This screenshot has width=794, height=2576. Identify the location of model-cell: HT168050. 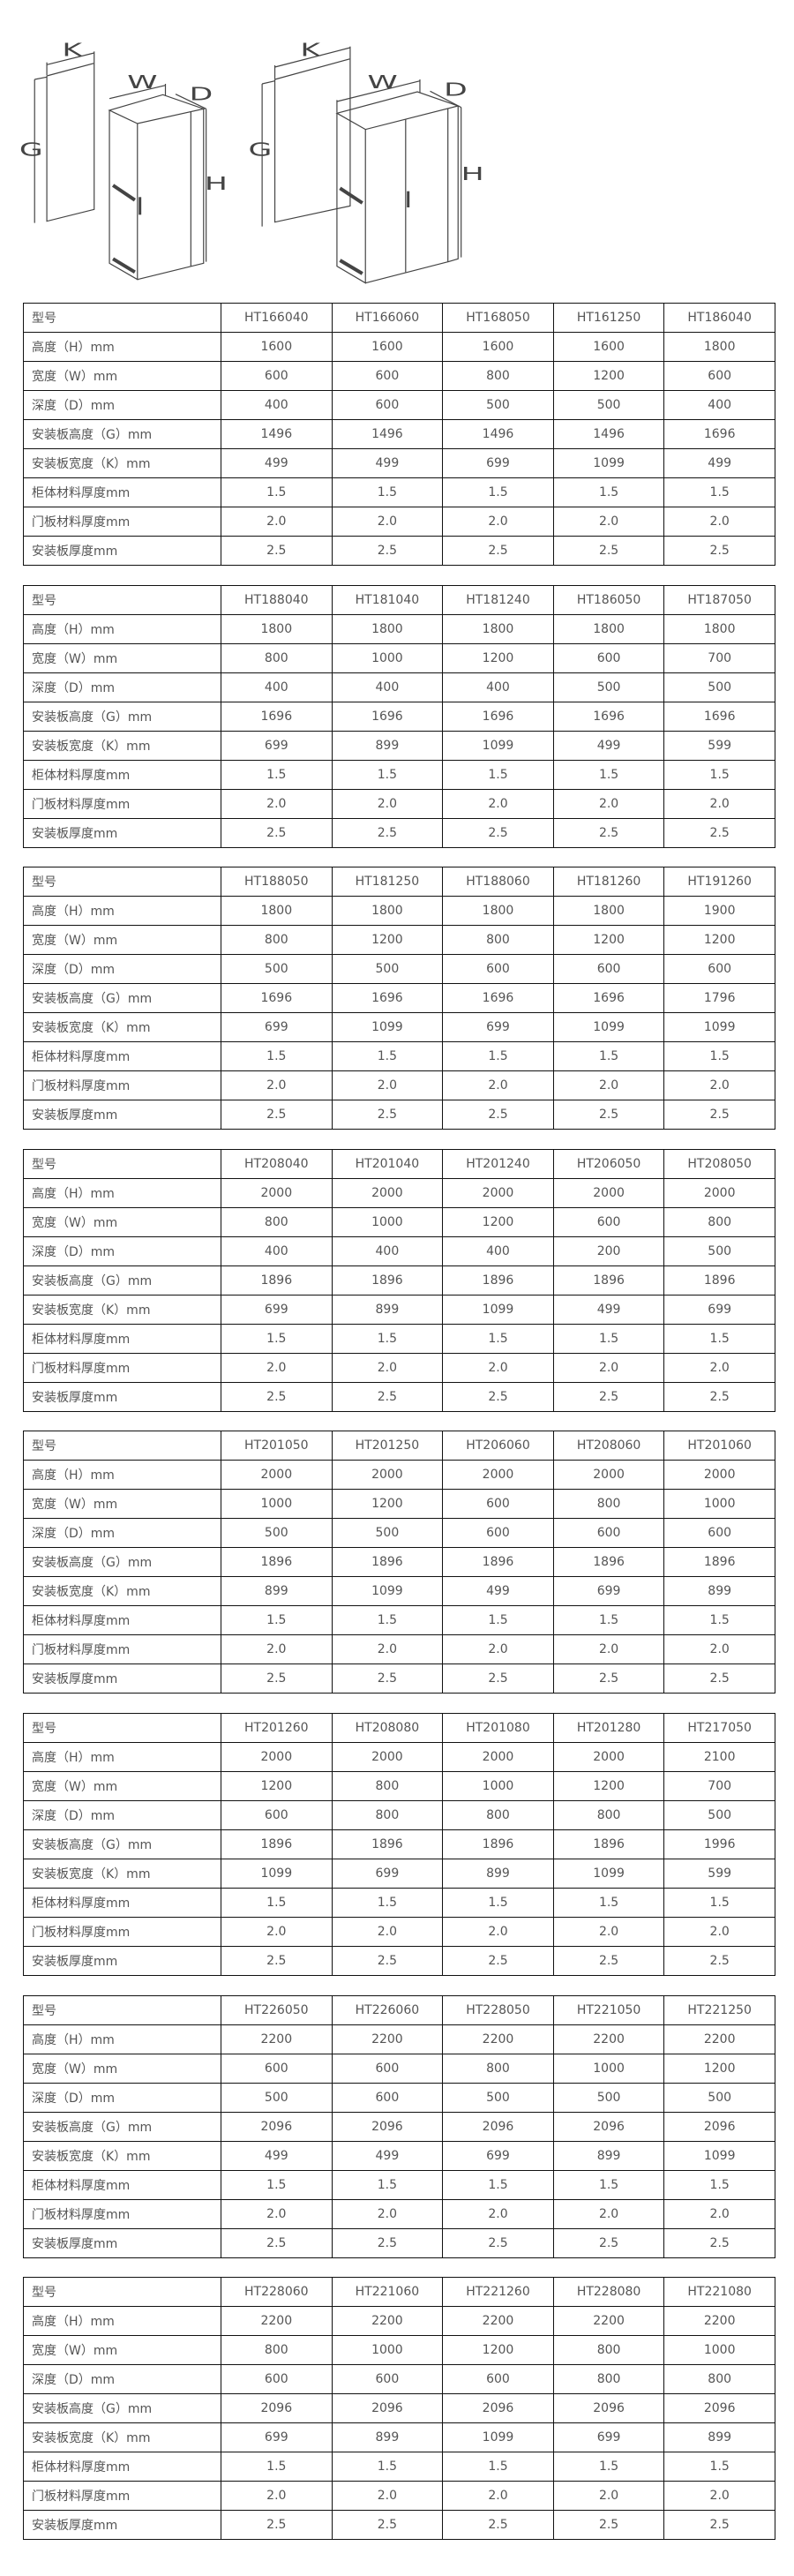
(498, 318).